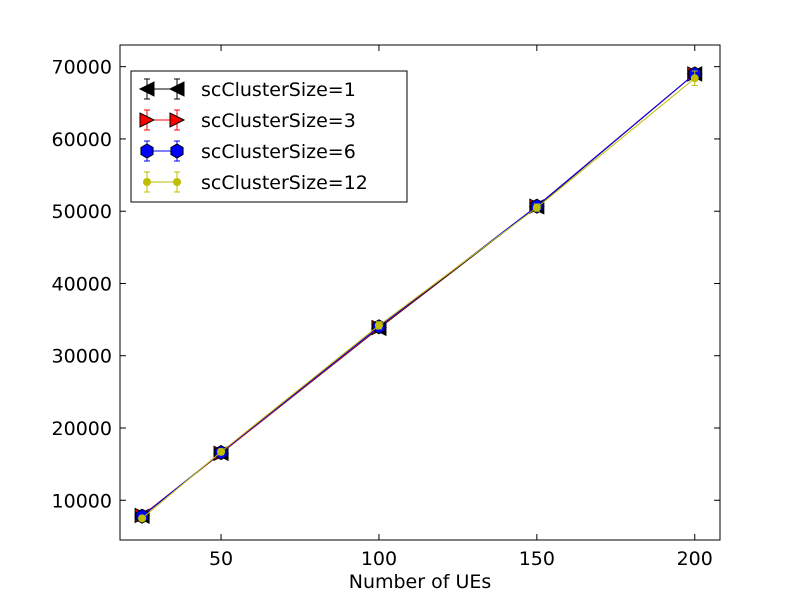 The height and width of the screenshot is (600, 800). I want to click on y-tick-label: 60000, so click(82, 140).